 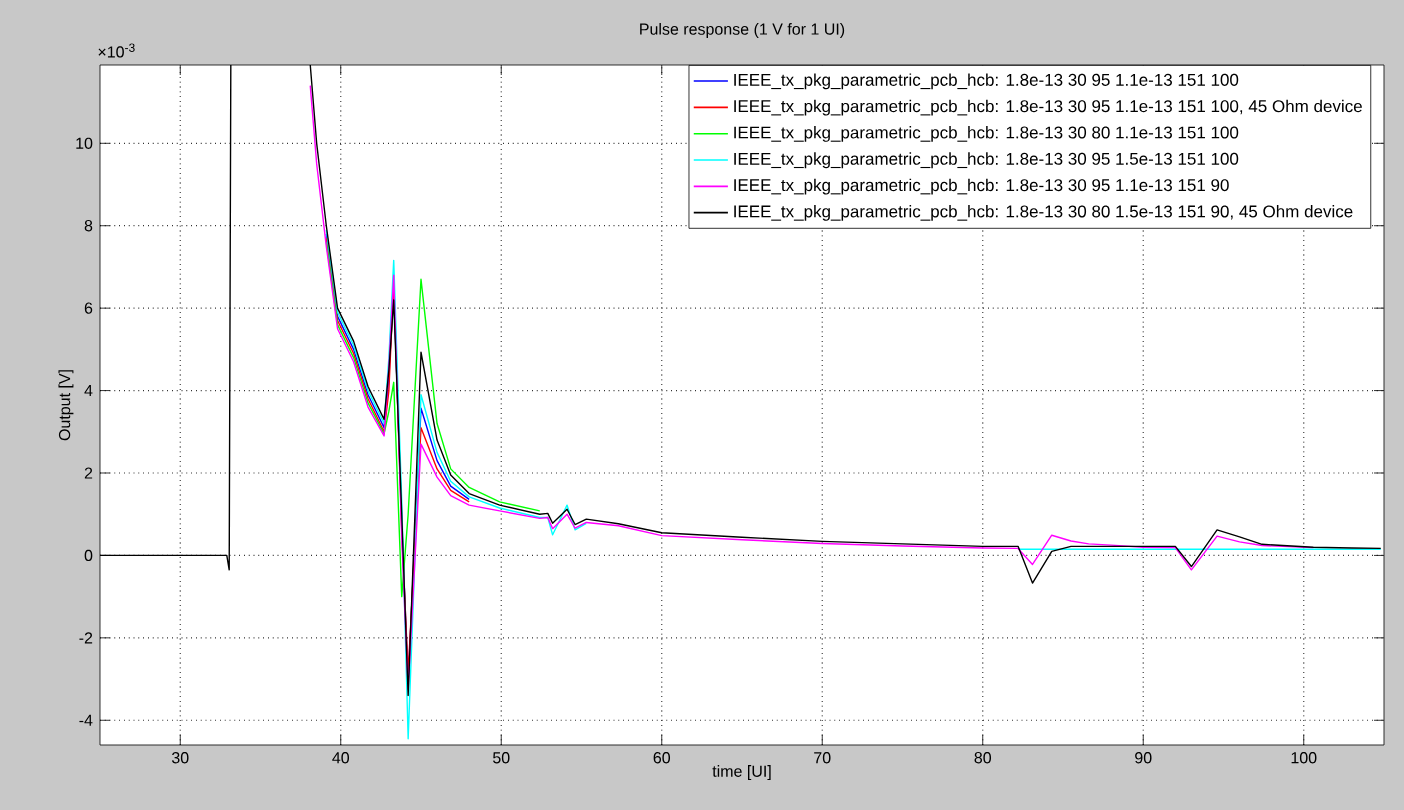 I want to click on x-tick-label: 100, so click(x=1304, y=758).